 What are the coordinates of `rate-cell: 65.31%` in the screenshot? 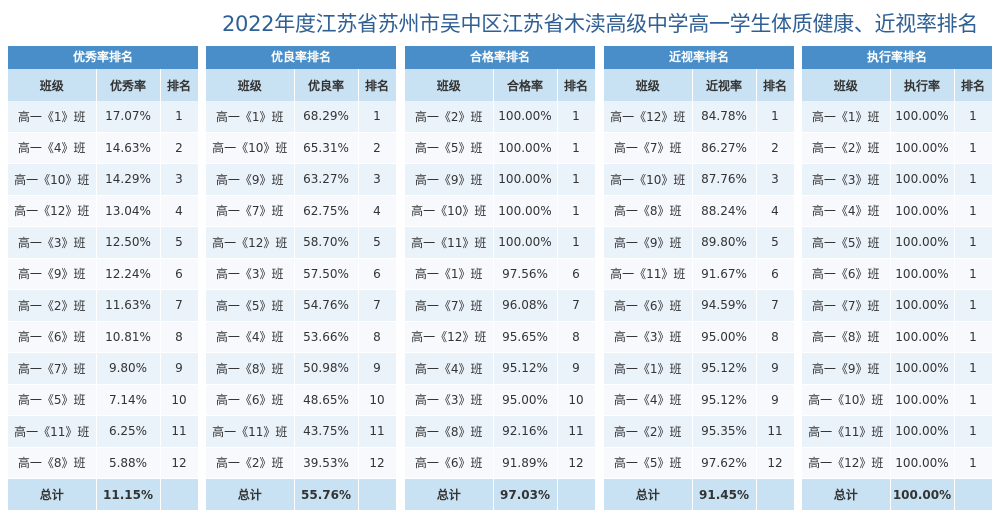 It's located at (326, 148).